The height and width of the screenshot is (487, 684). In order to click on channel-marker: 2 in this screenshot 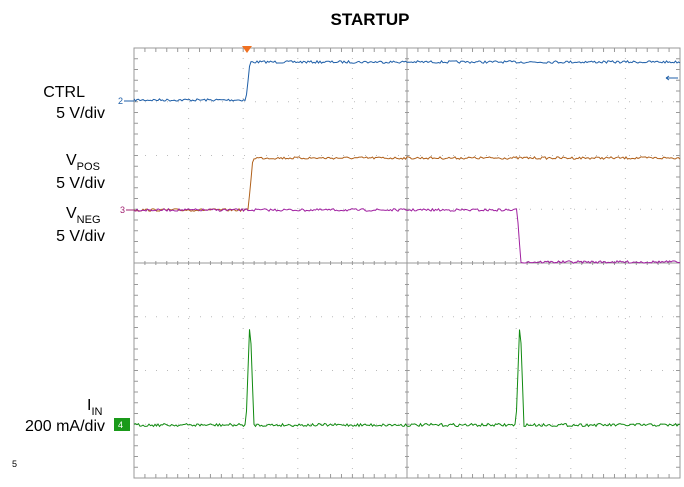, I will do `click(120, 101)`.